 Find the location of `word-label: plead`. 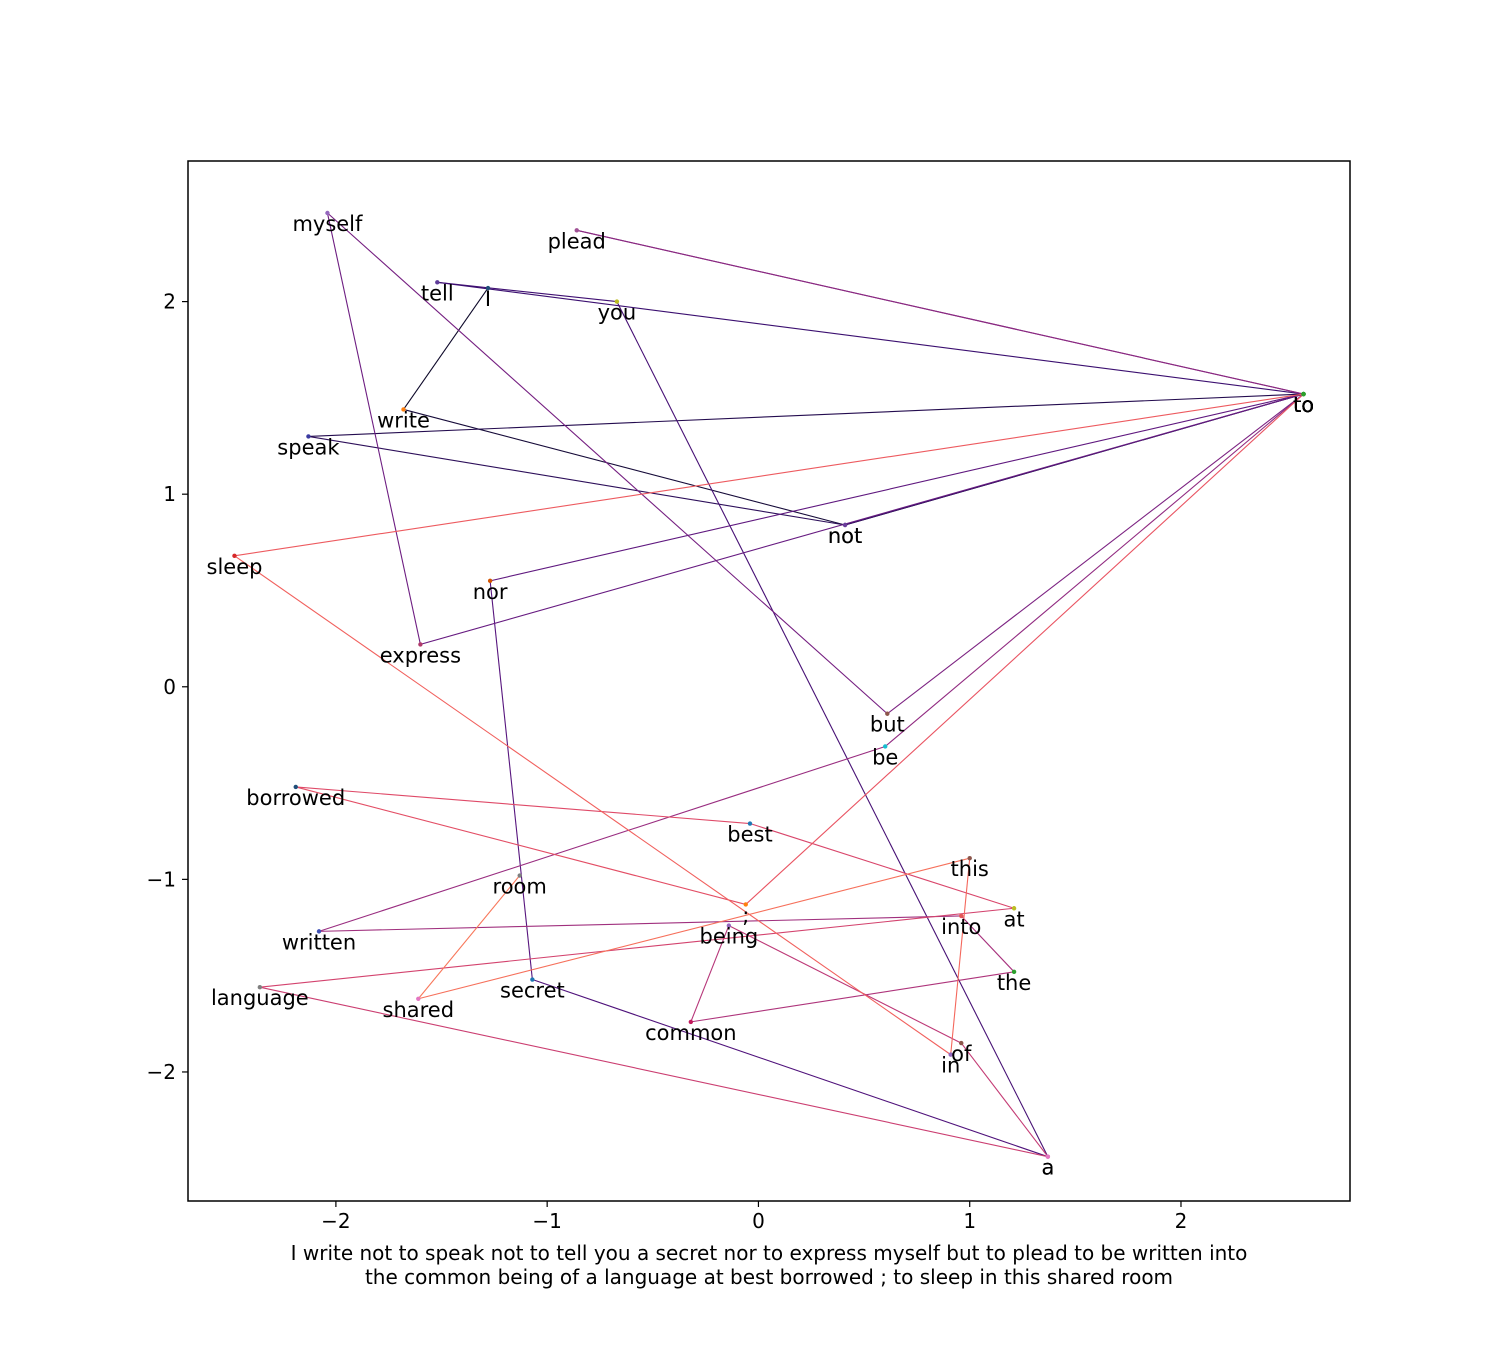

word-label: plead is located at coordinates (577, 241).